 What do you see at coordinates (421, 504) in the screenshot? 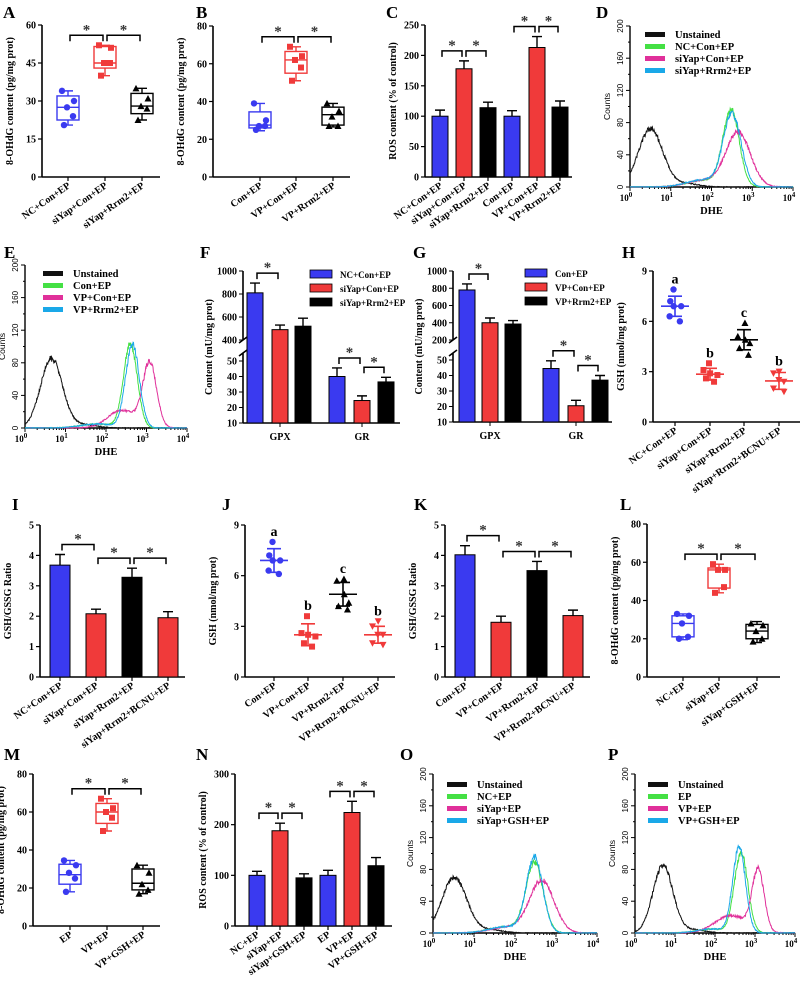
I see `panel-letter: K` at bounding box center [421, 504].